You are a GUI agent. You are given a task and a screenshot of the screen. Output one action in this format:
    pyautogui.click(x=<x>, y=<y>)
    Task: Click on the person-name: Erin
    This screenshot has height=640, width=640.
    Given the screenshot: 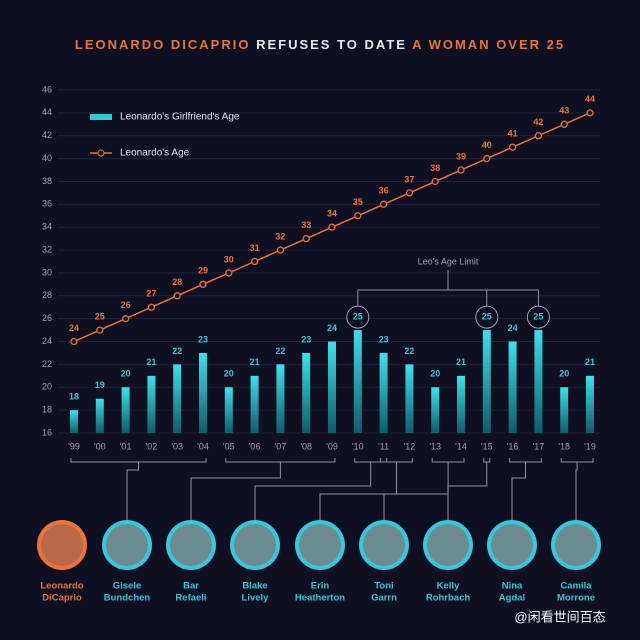 What is the action you would take?
    pyautogui.click(x=320, y=586)
    